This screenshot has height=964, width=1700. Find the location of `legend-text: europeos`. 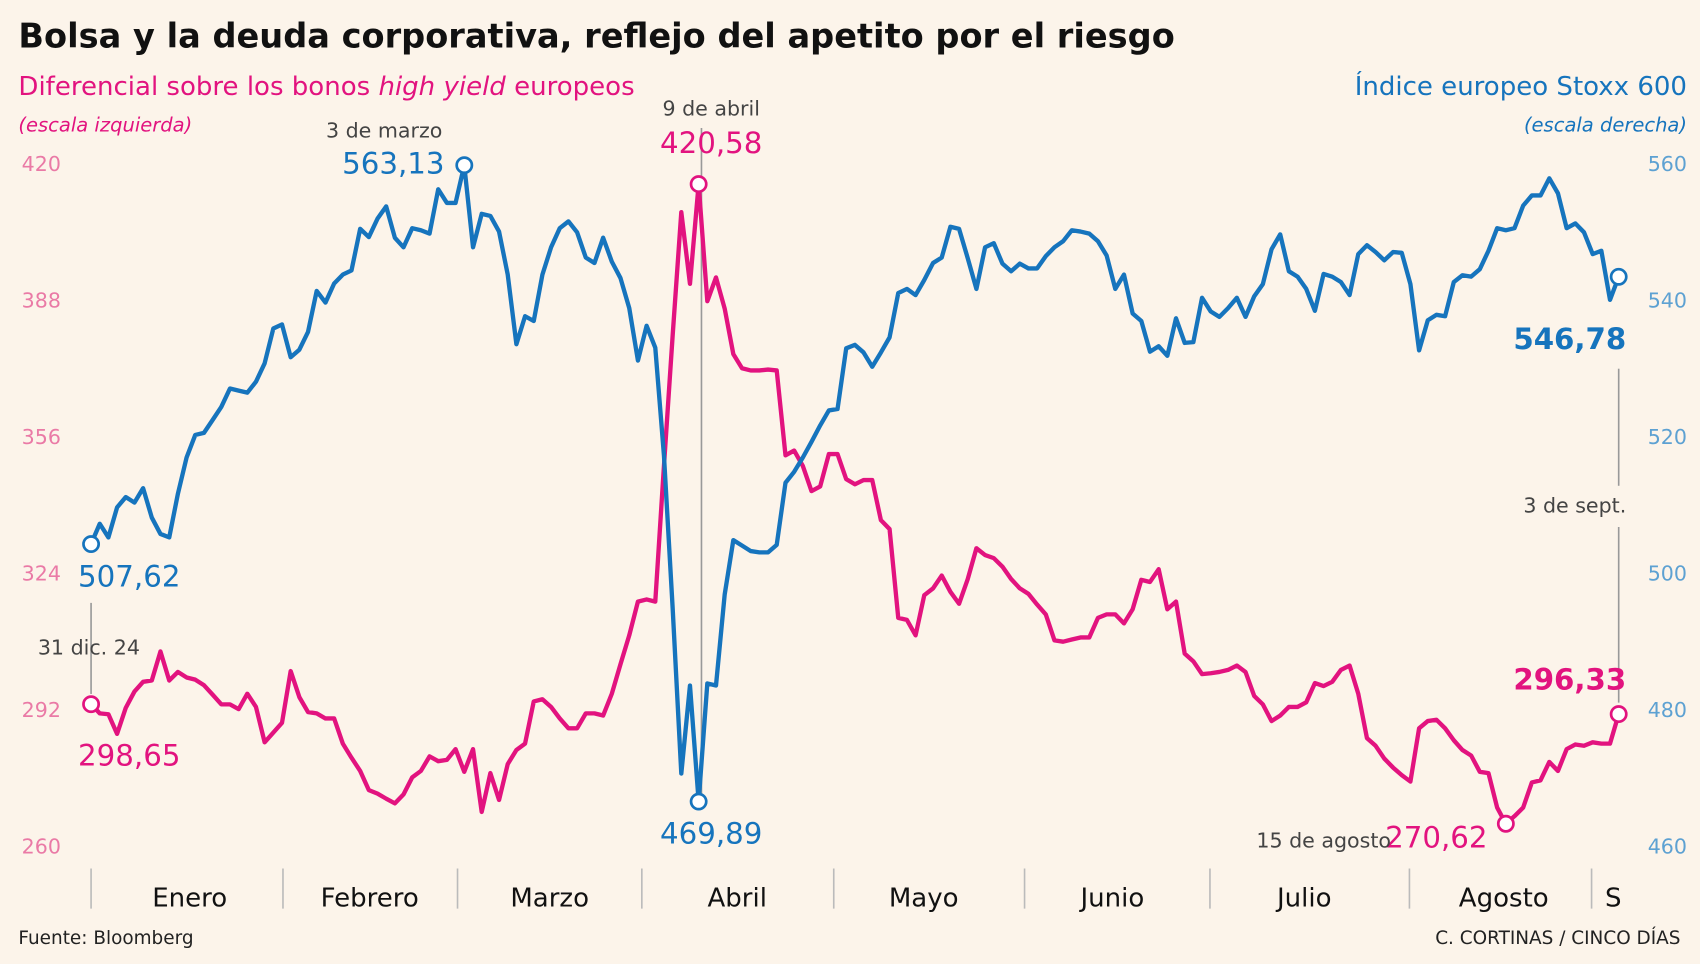

legend-text: europeos is located at coordinates (570, 86).